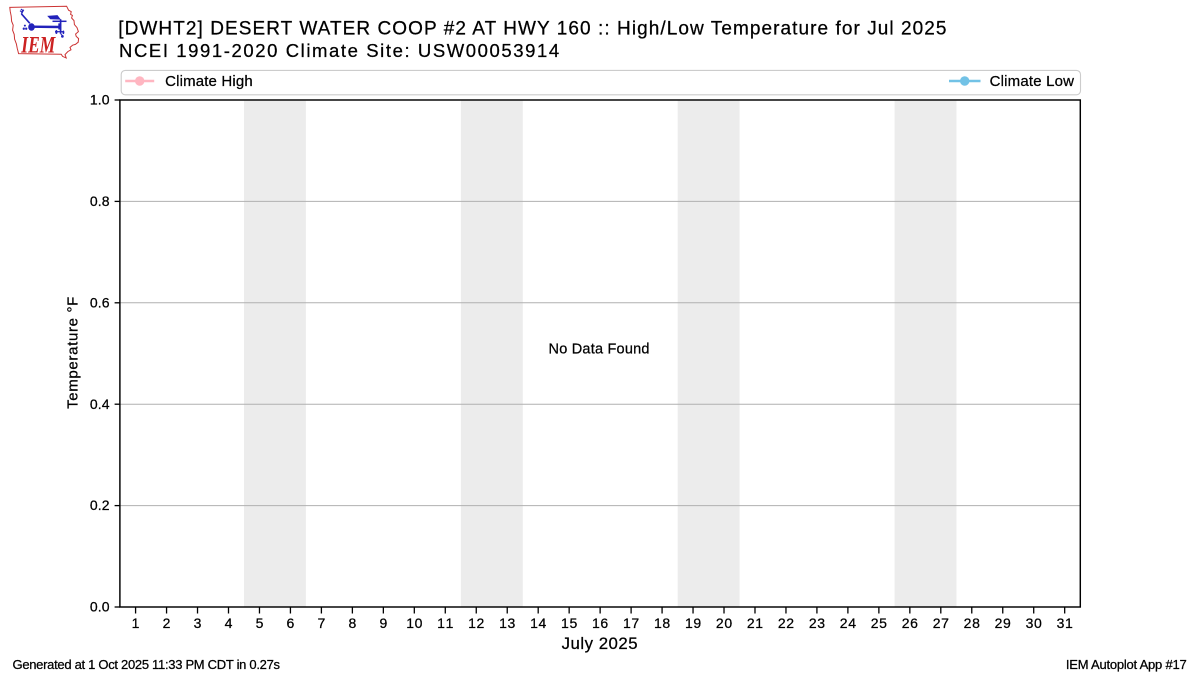 This screenshot has height=675, width=1200. I want to click on svg-text: 9, so click(383, 623).